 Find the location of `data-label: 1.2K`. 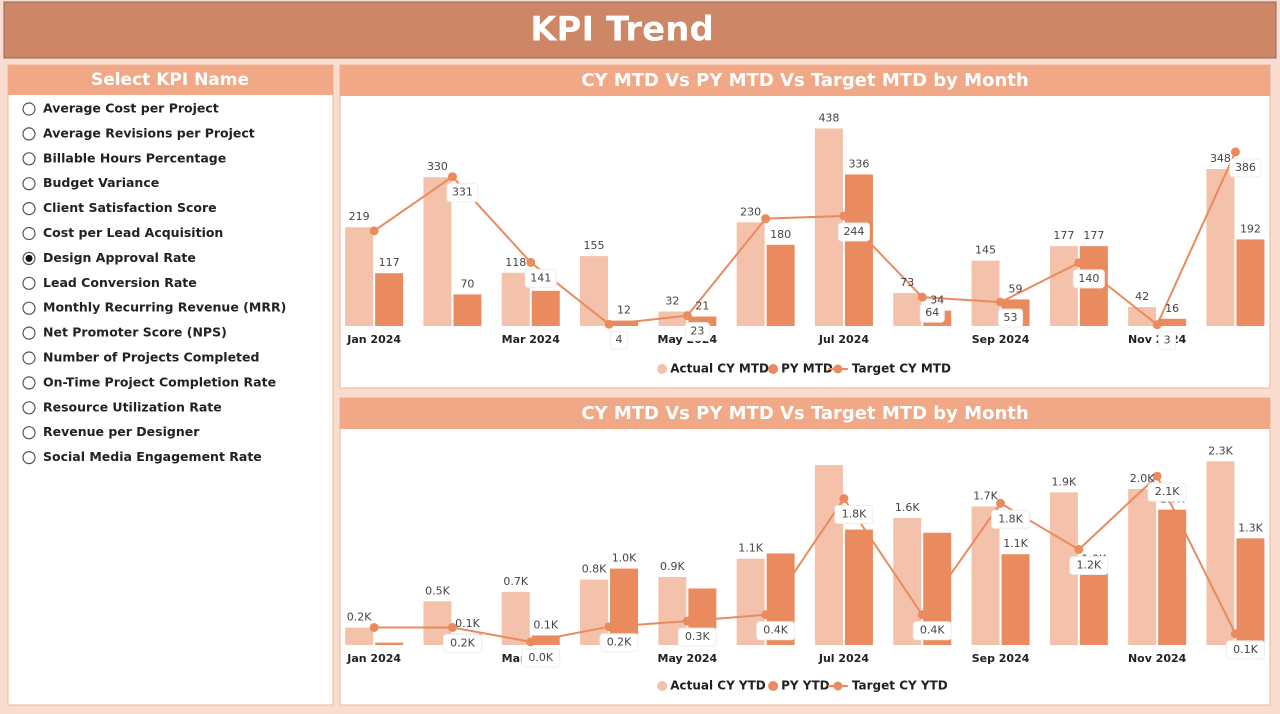

data-label: 1.2K is located at coordinates (1088, 564).